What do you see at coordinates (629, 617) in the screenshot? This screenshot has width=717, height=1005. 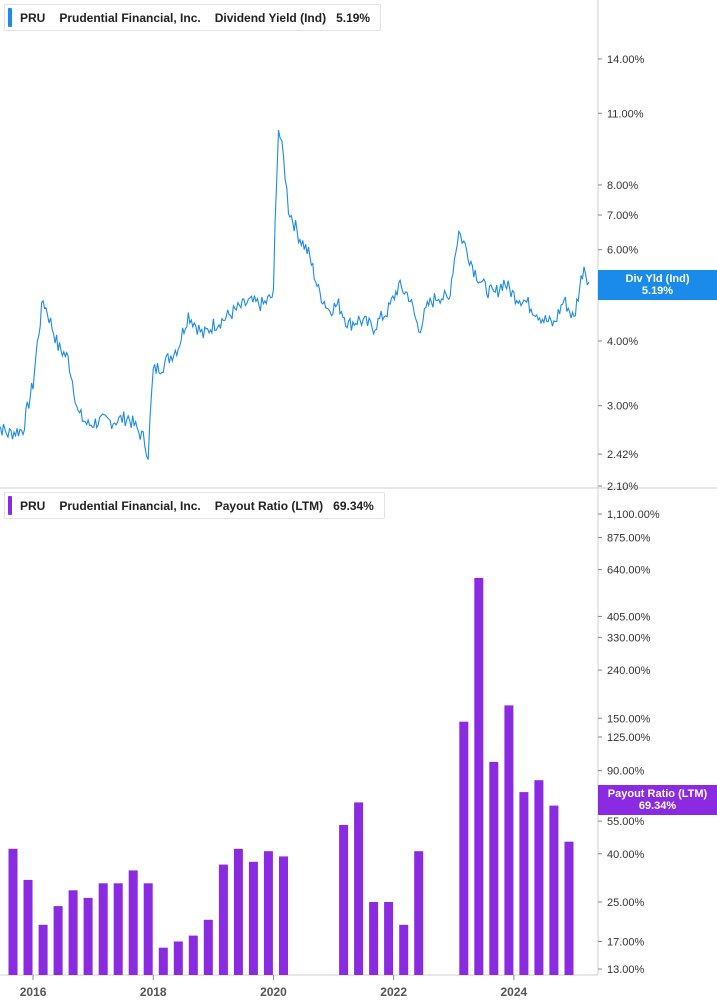 I see `y-tick-label: 405.00%` at bounding box center [629, 617].